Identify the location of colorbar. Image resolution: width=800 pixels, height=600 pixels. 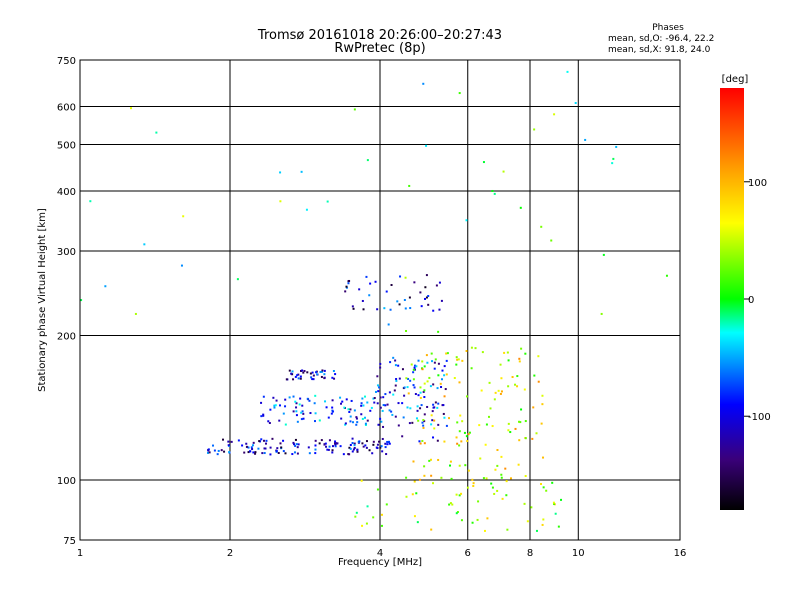
(732, 299).